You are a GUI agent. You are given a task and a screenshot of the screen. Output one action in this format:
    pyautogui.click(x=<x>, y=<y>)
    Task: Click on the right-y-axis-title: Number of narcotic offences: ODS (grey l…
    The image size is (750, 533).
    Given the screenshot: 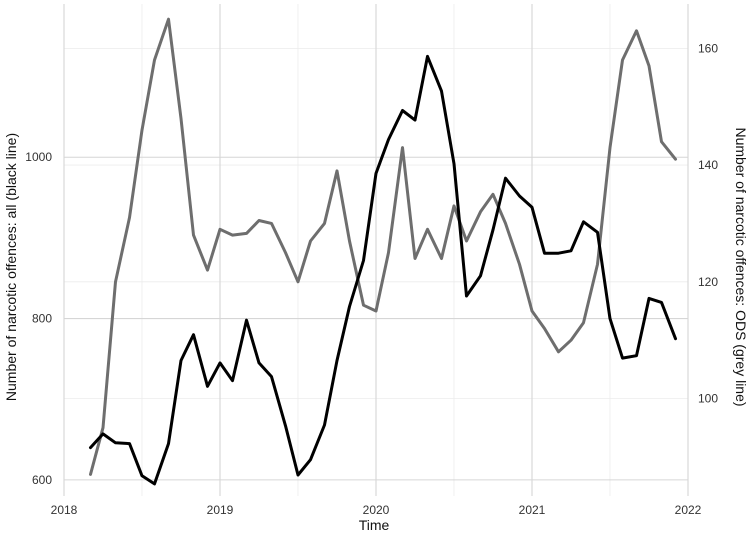 What is the action you would take?
    pyautogui.click(x=741, y=266)
    